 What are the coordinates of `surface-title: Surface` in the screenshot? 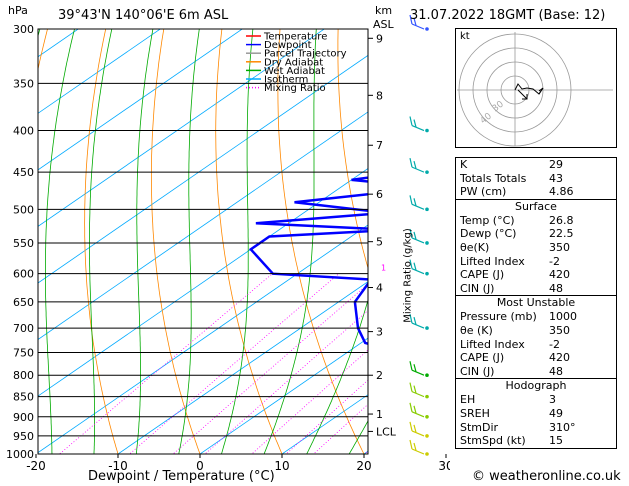 It's located at (536, 206).